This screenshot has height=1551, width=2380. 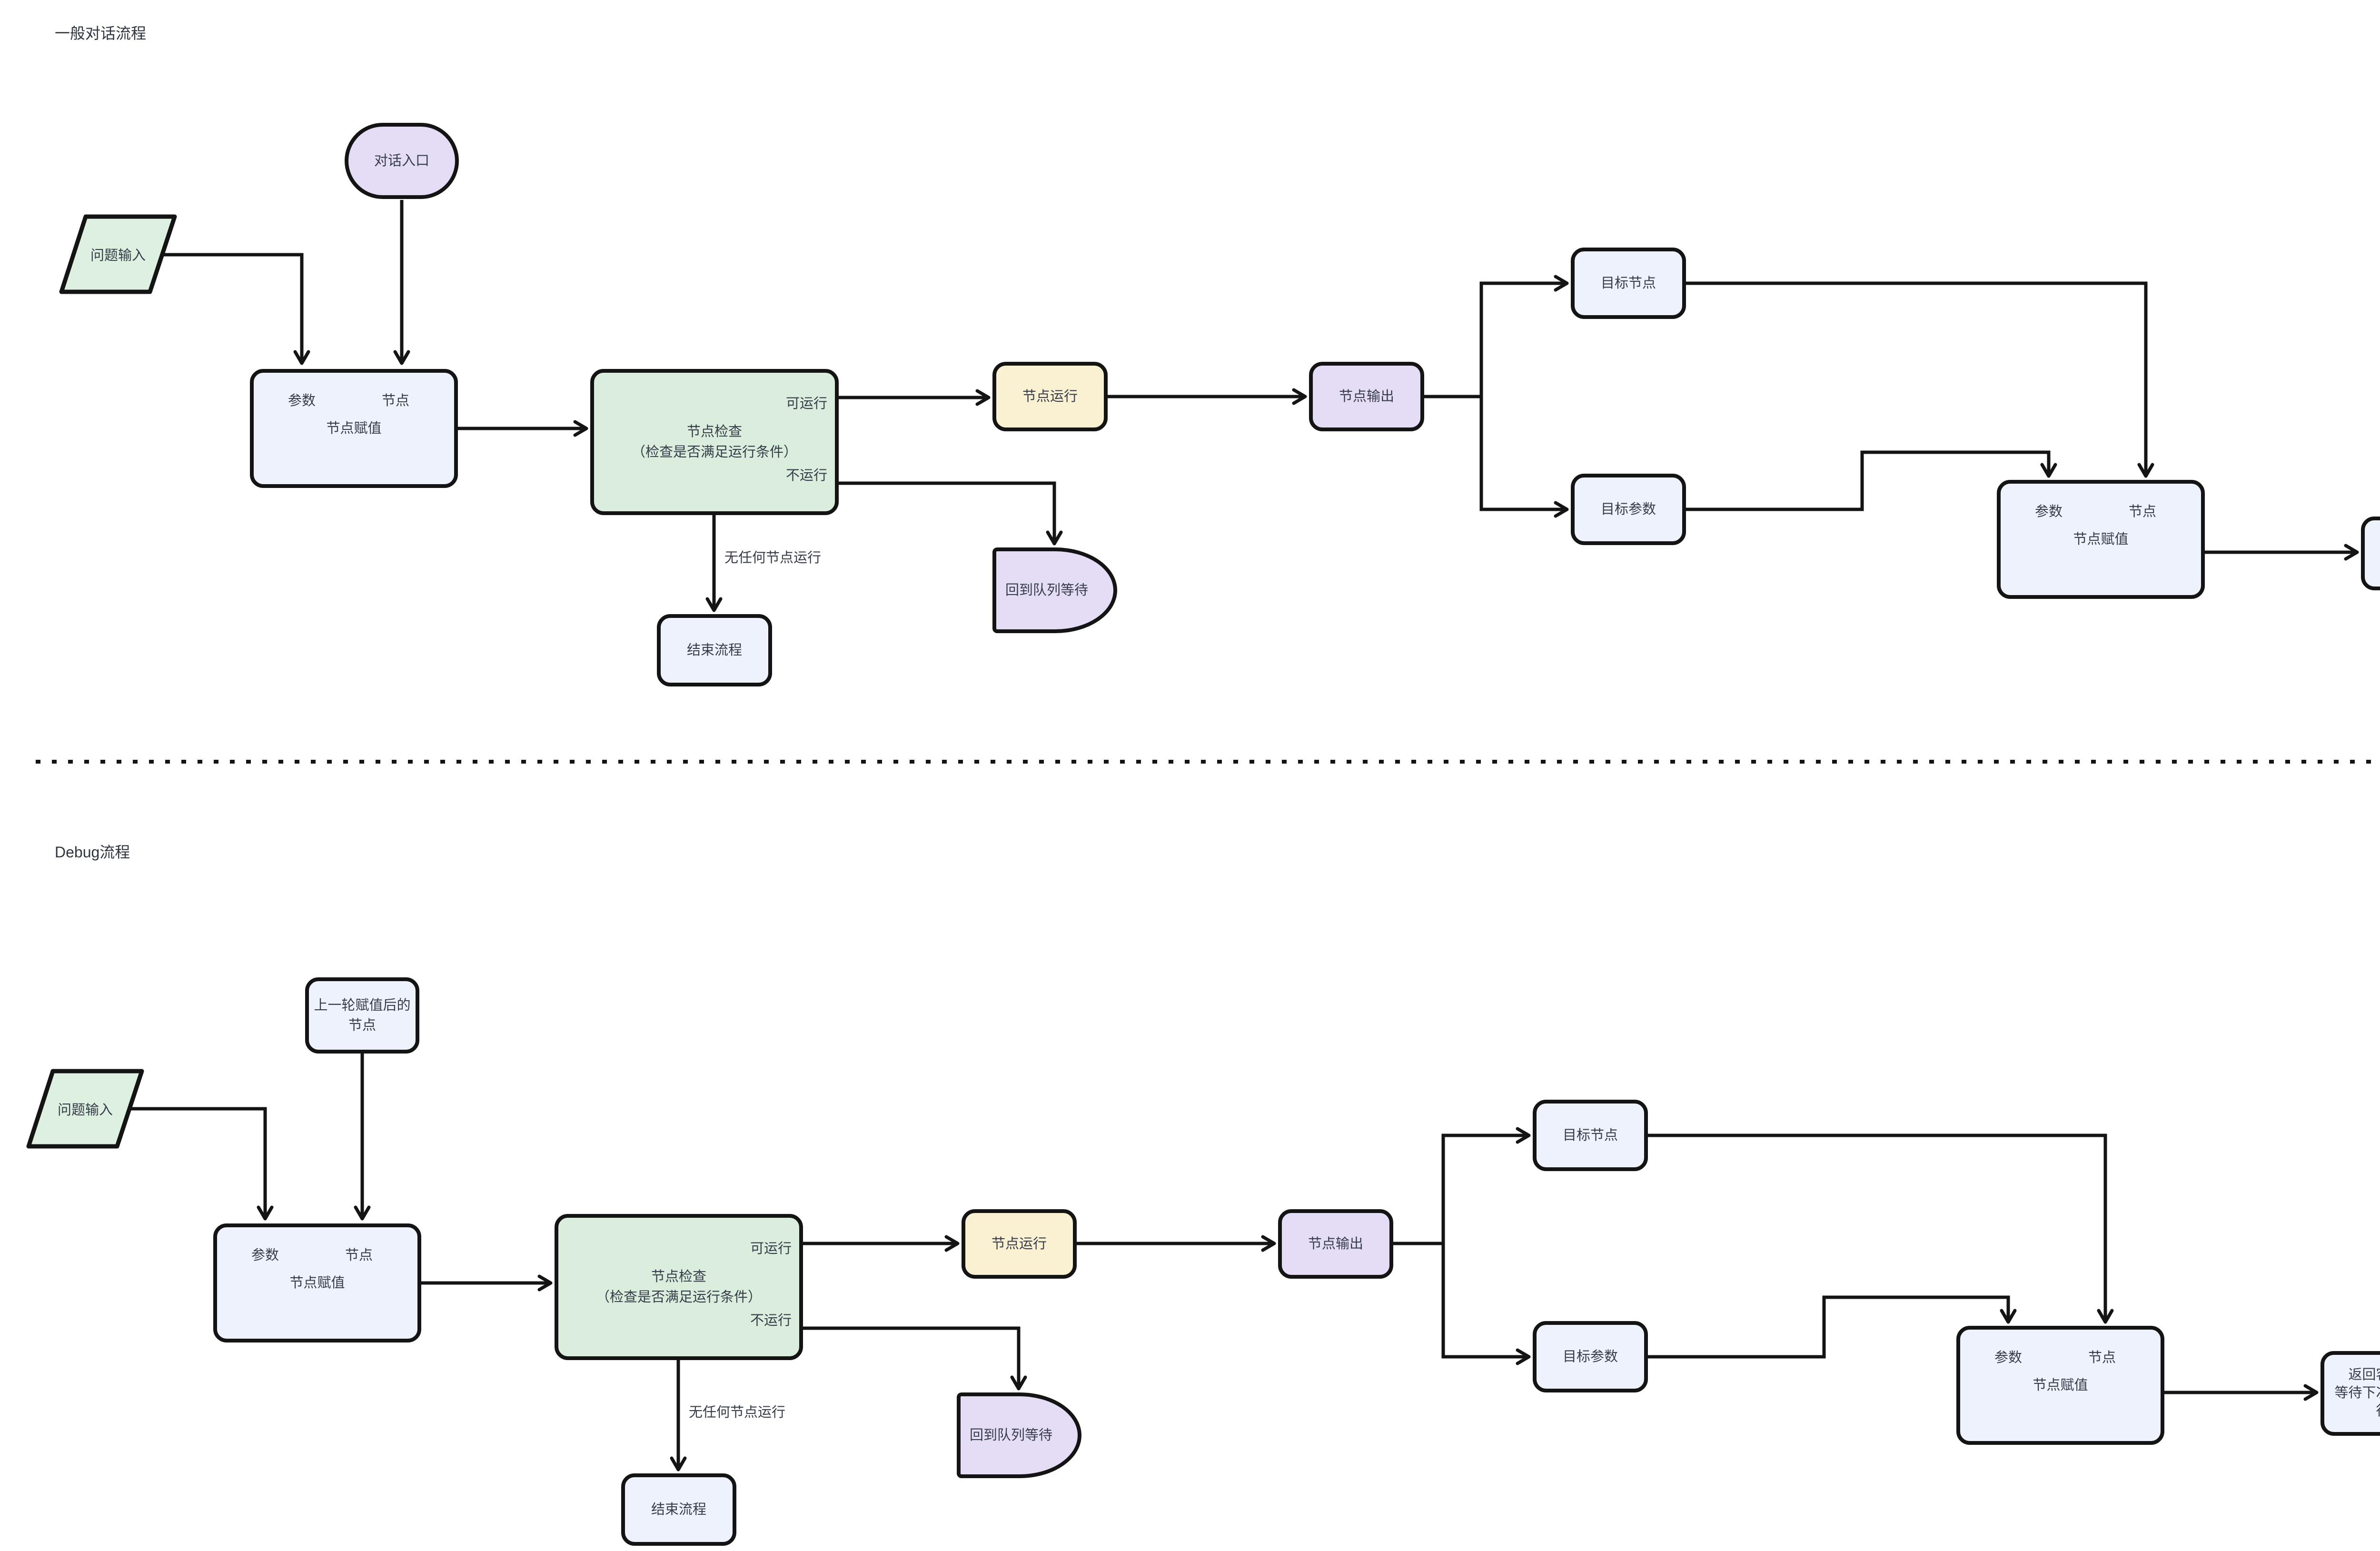 What do you see at coordinates (1524, 336) in the screenshot?
I see `edge-branch-to-target-node` at bounding box center [1524, 336].